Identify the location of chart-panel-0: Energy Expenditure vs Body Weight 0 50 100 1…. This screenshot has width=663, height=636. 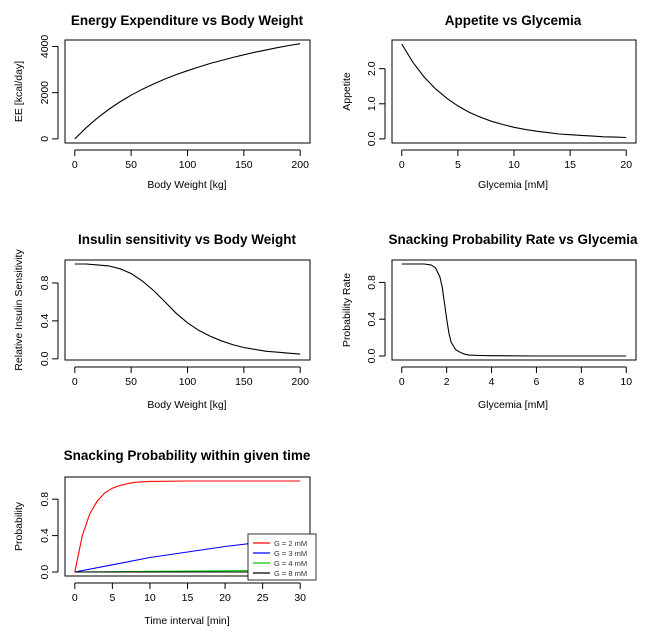
(162, 102).